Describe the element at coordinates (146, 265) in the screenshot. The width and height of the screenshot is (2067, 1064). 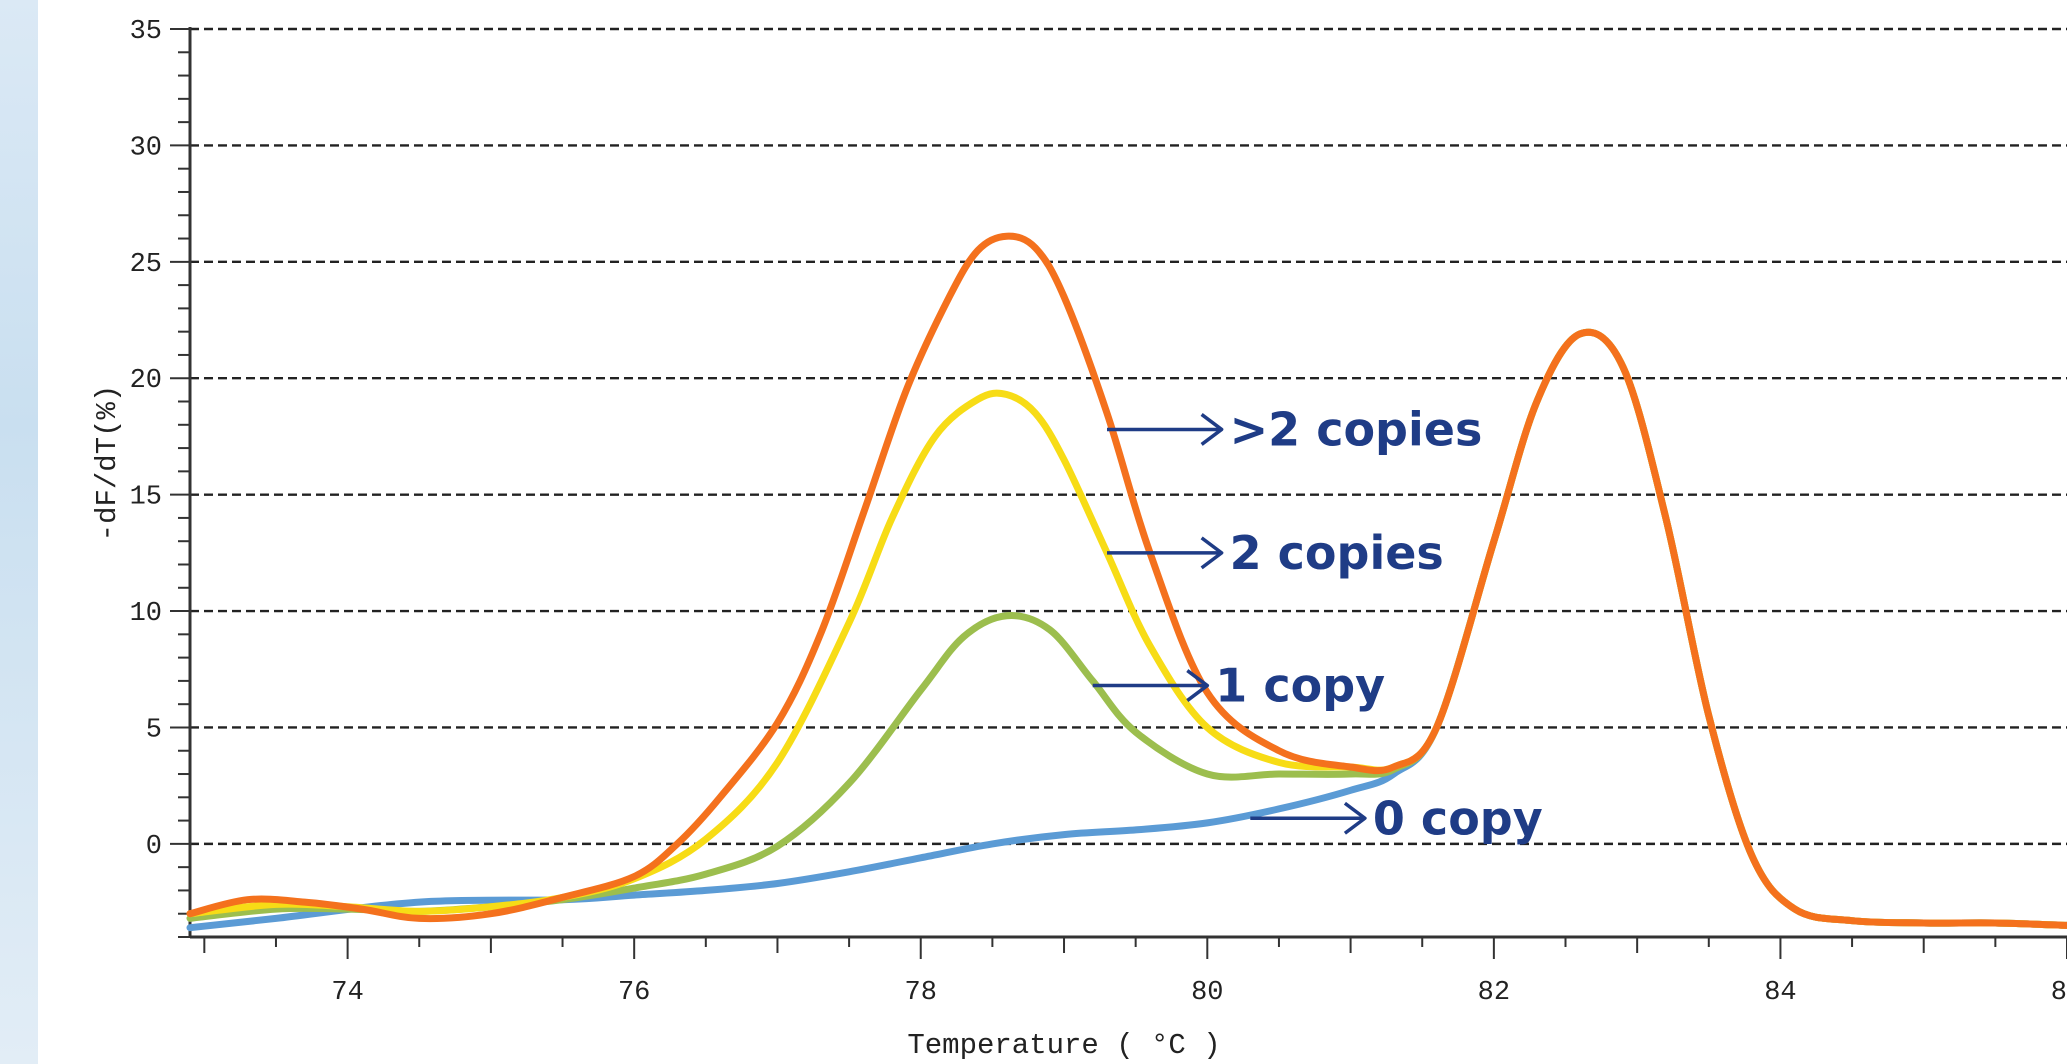
I see `y-tick-label: 25` at that location.